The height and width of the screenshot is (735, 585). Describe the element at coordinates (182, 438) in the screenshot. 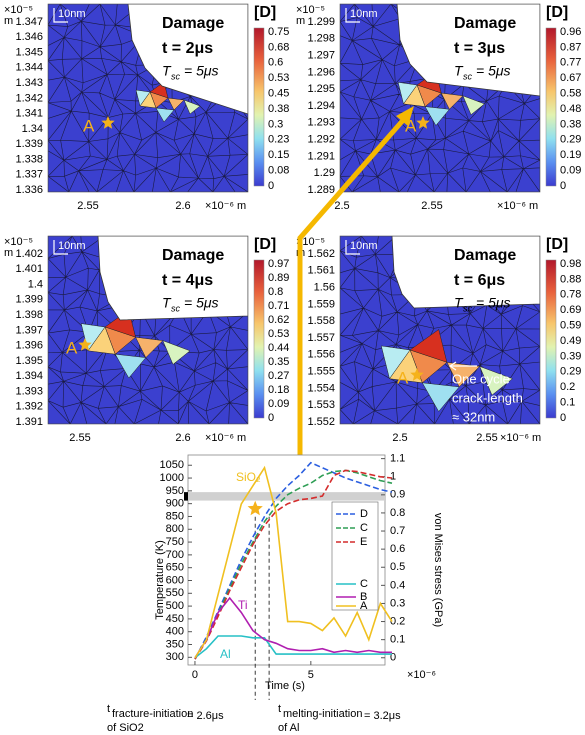

I see `x-tick-label: 2.6` at that location.